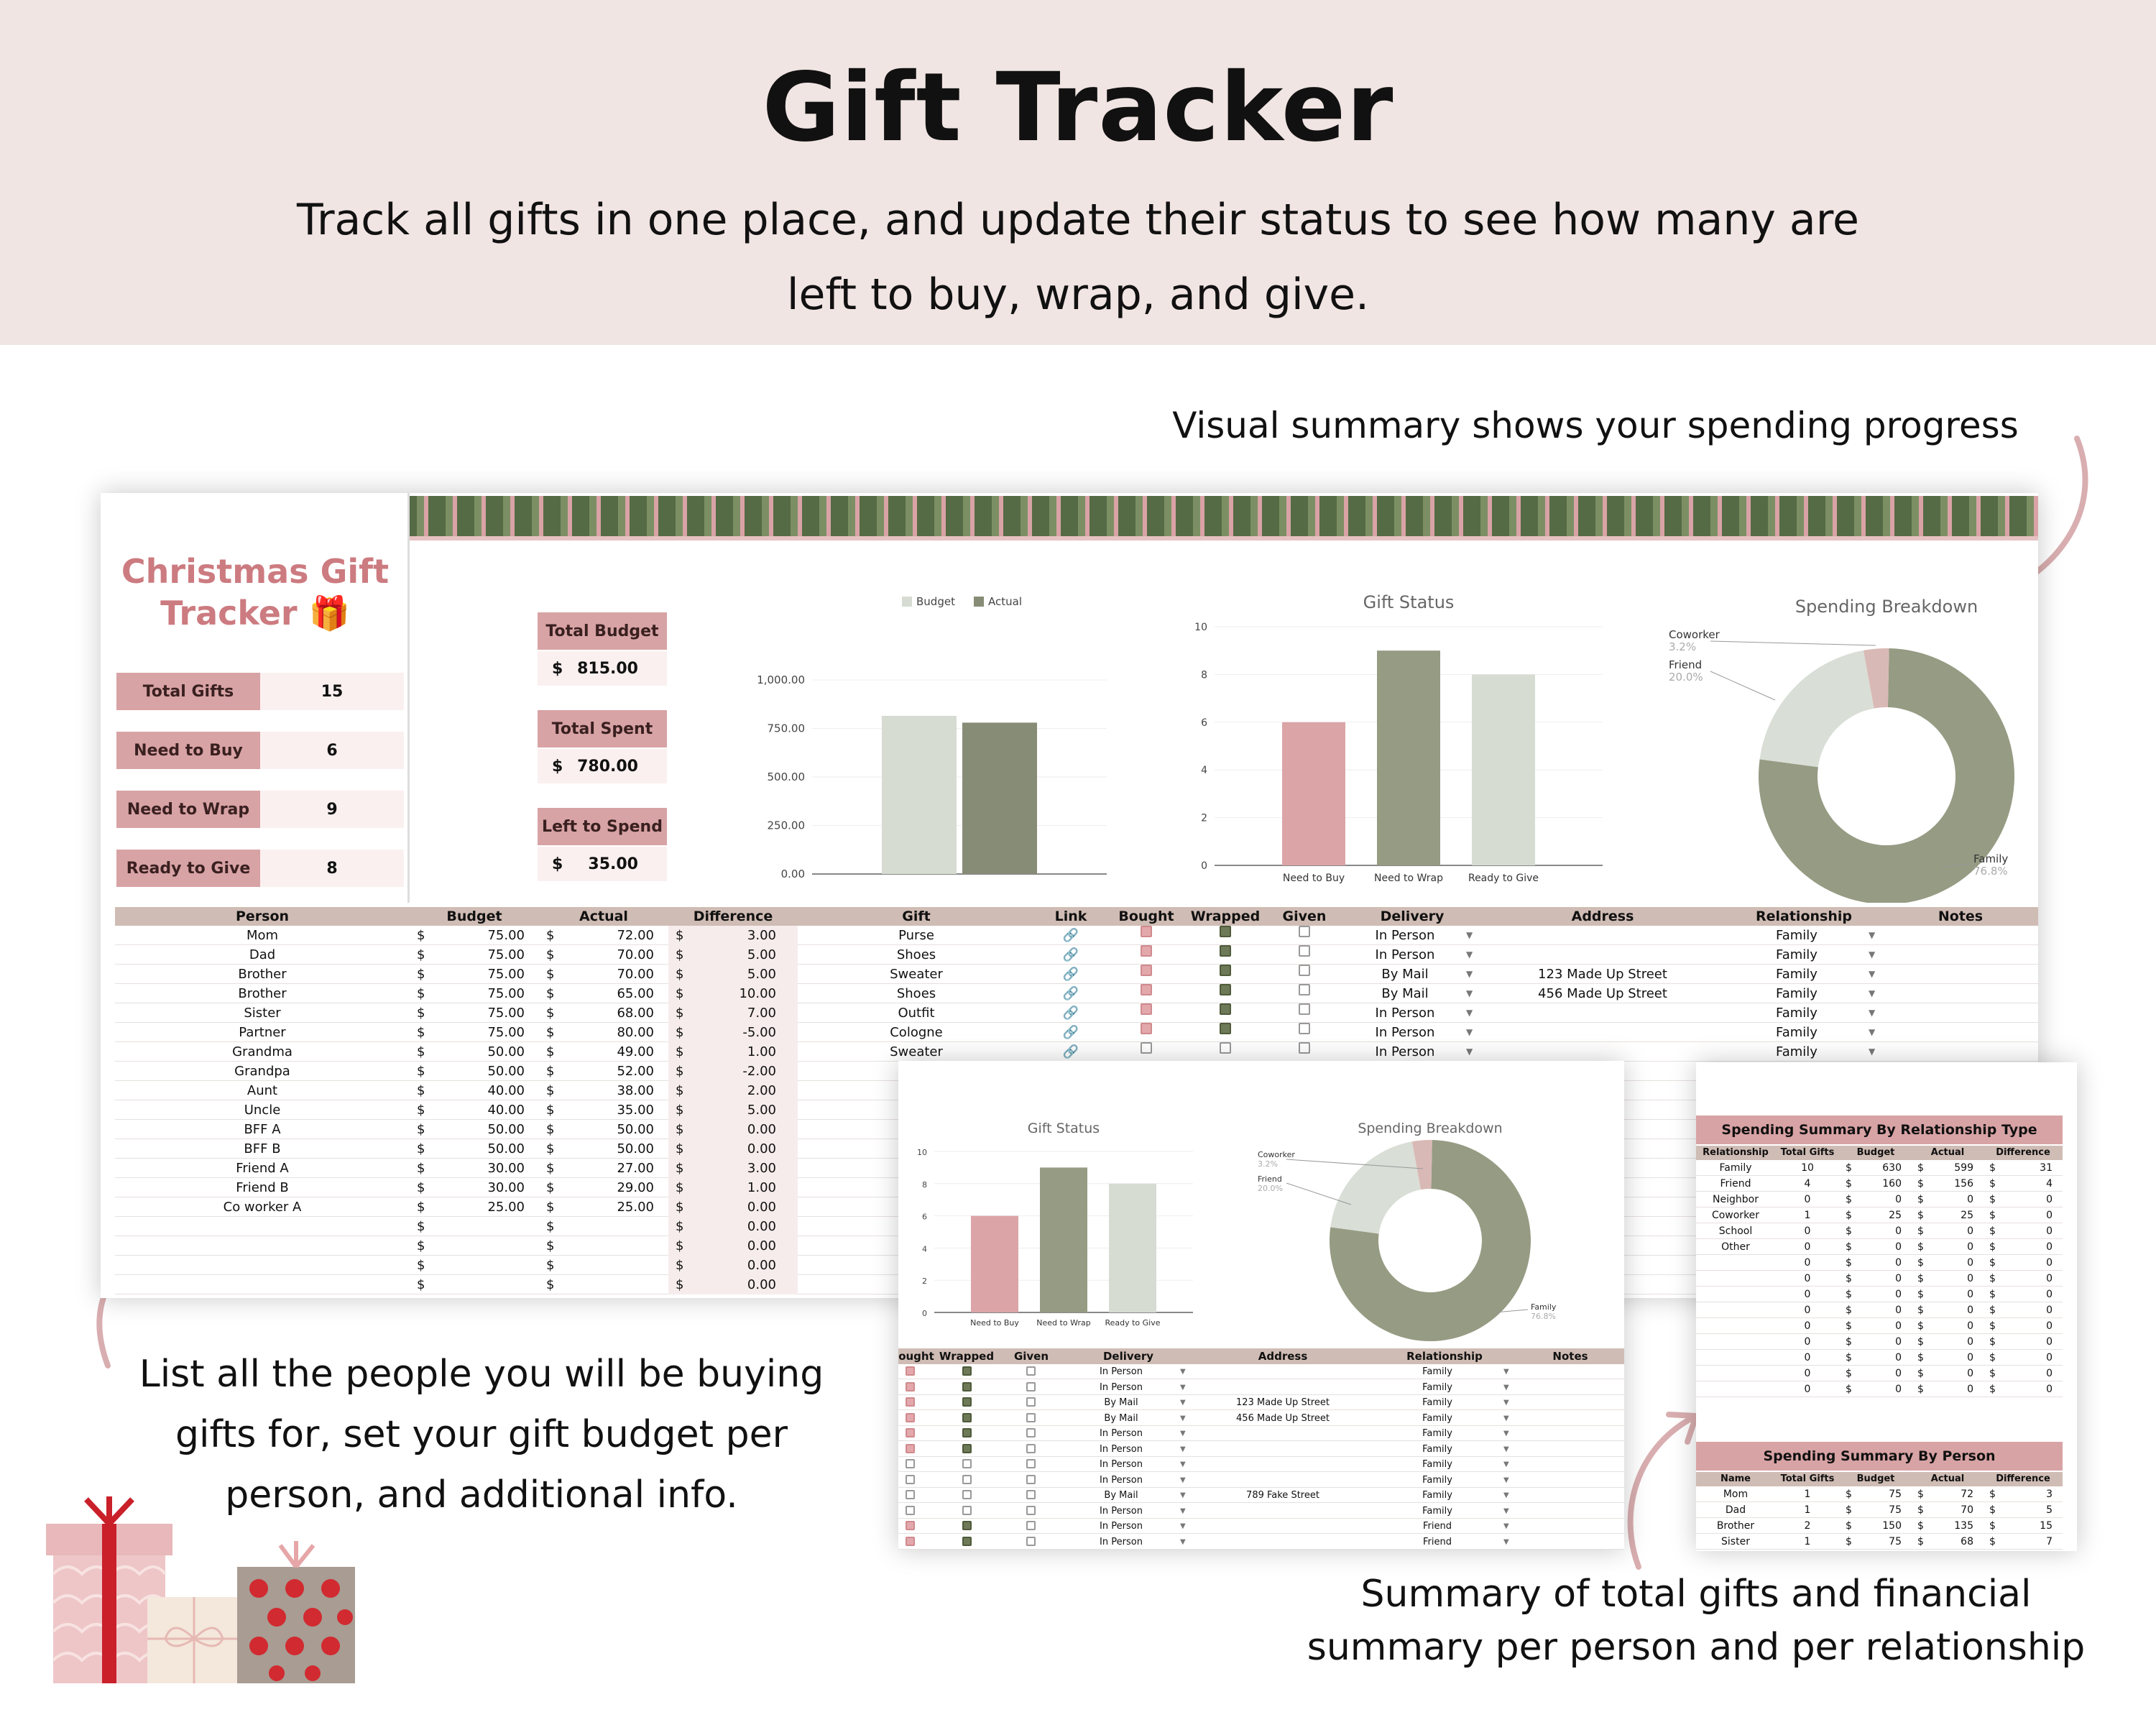 The height and width of the screenshot is (1725, 2156). I want to click on person-cell: BFF A, so click(262, 1129).